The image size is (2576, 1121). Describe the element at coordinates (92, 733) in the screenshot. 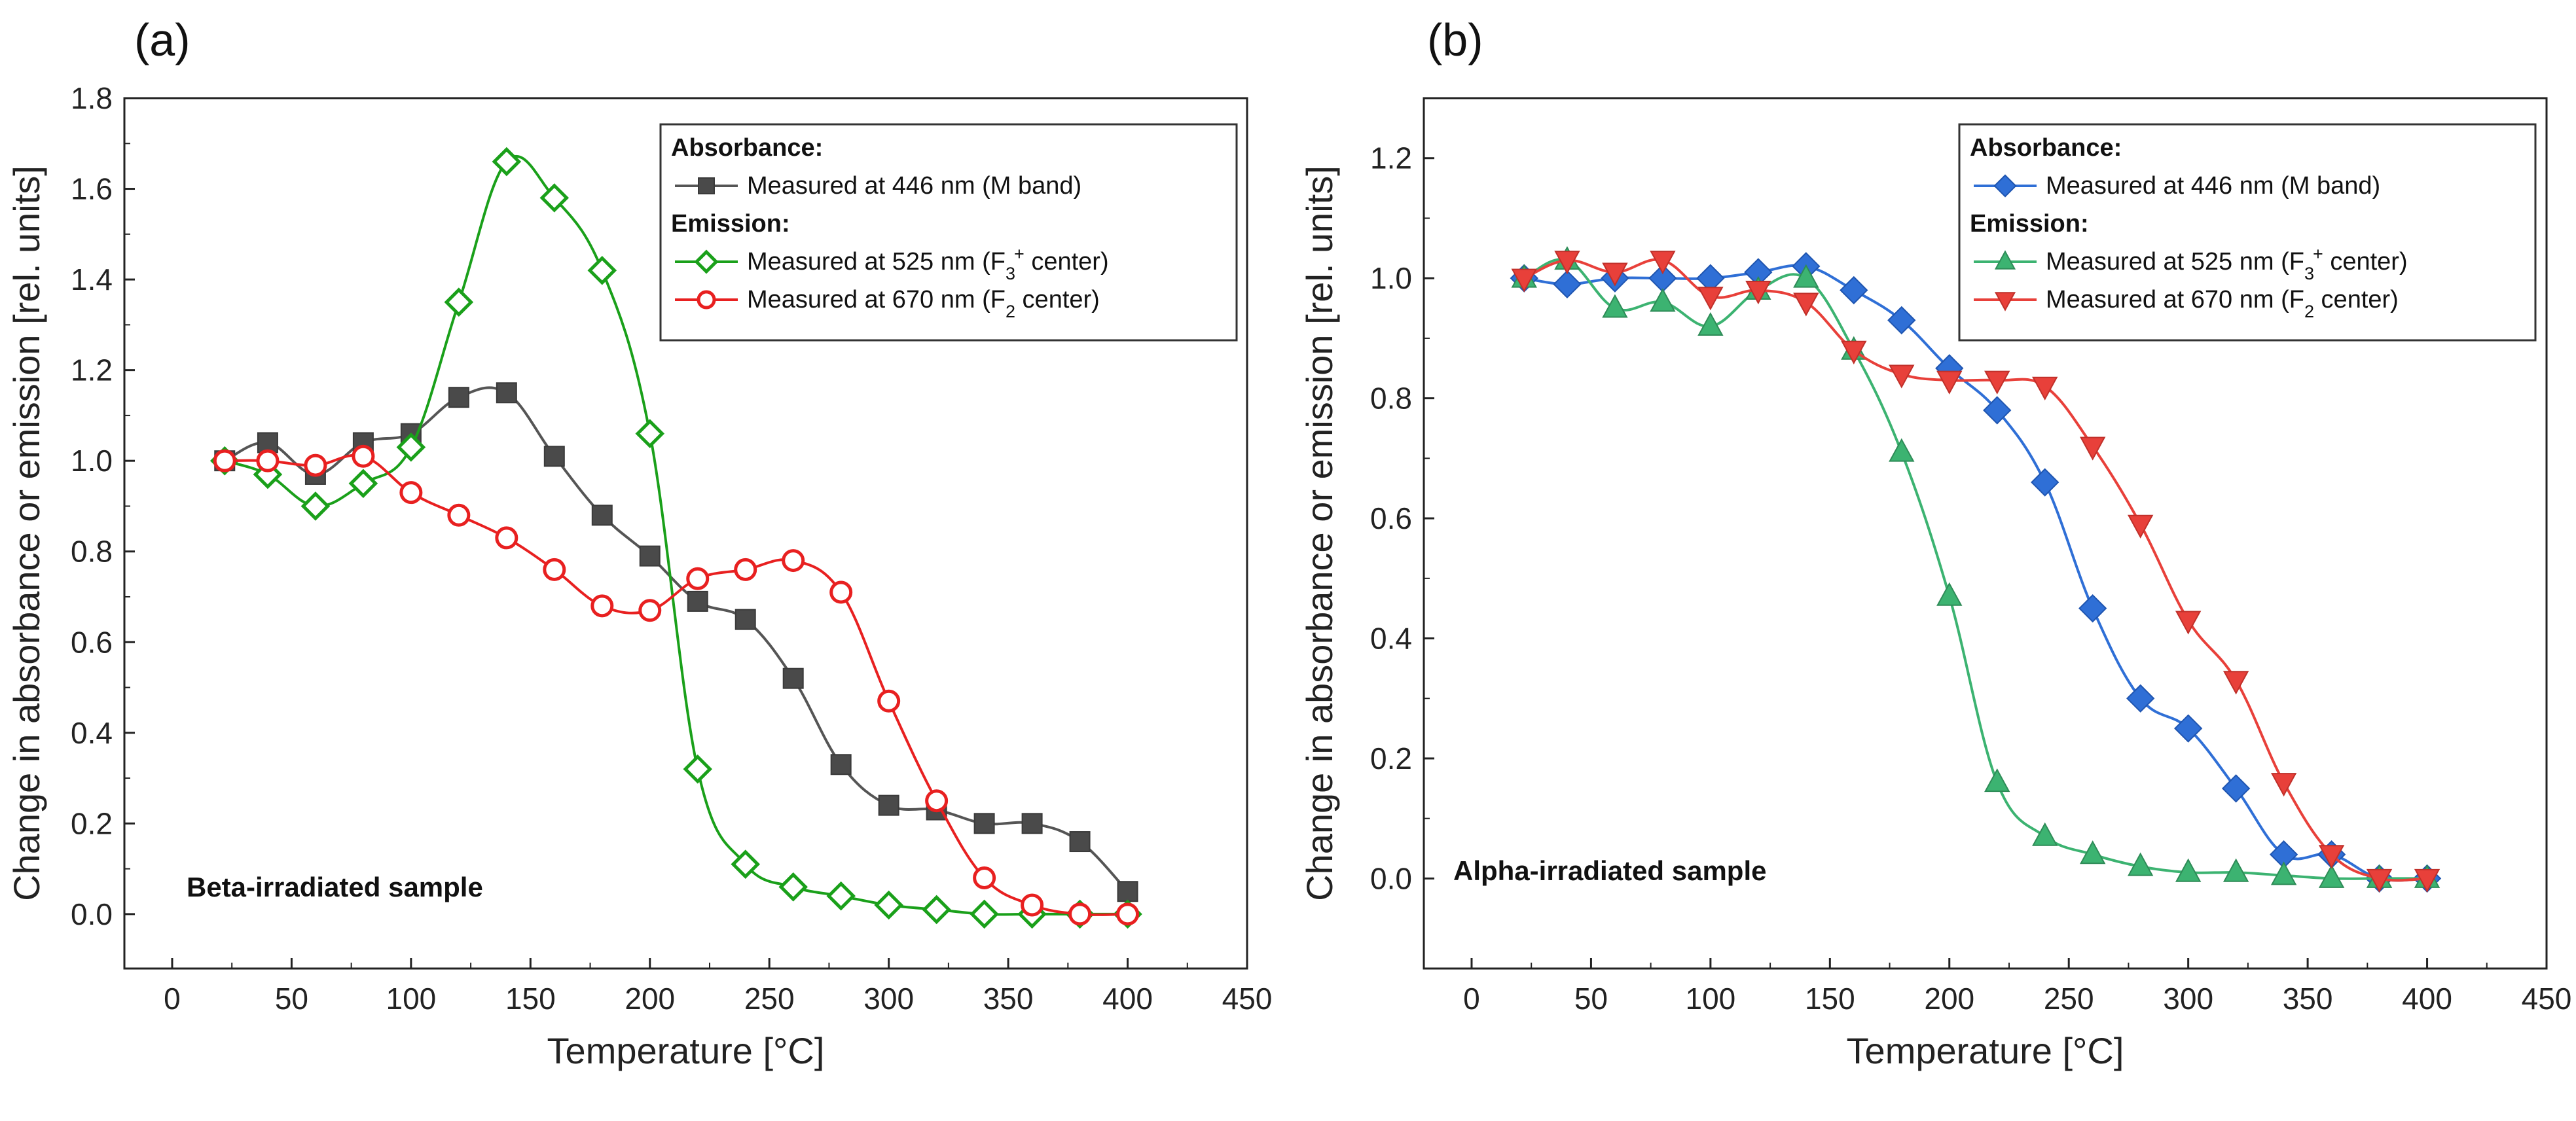

I see `y-tick-label: 0.4` at that location.